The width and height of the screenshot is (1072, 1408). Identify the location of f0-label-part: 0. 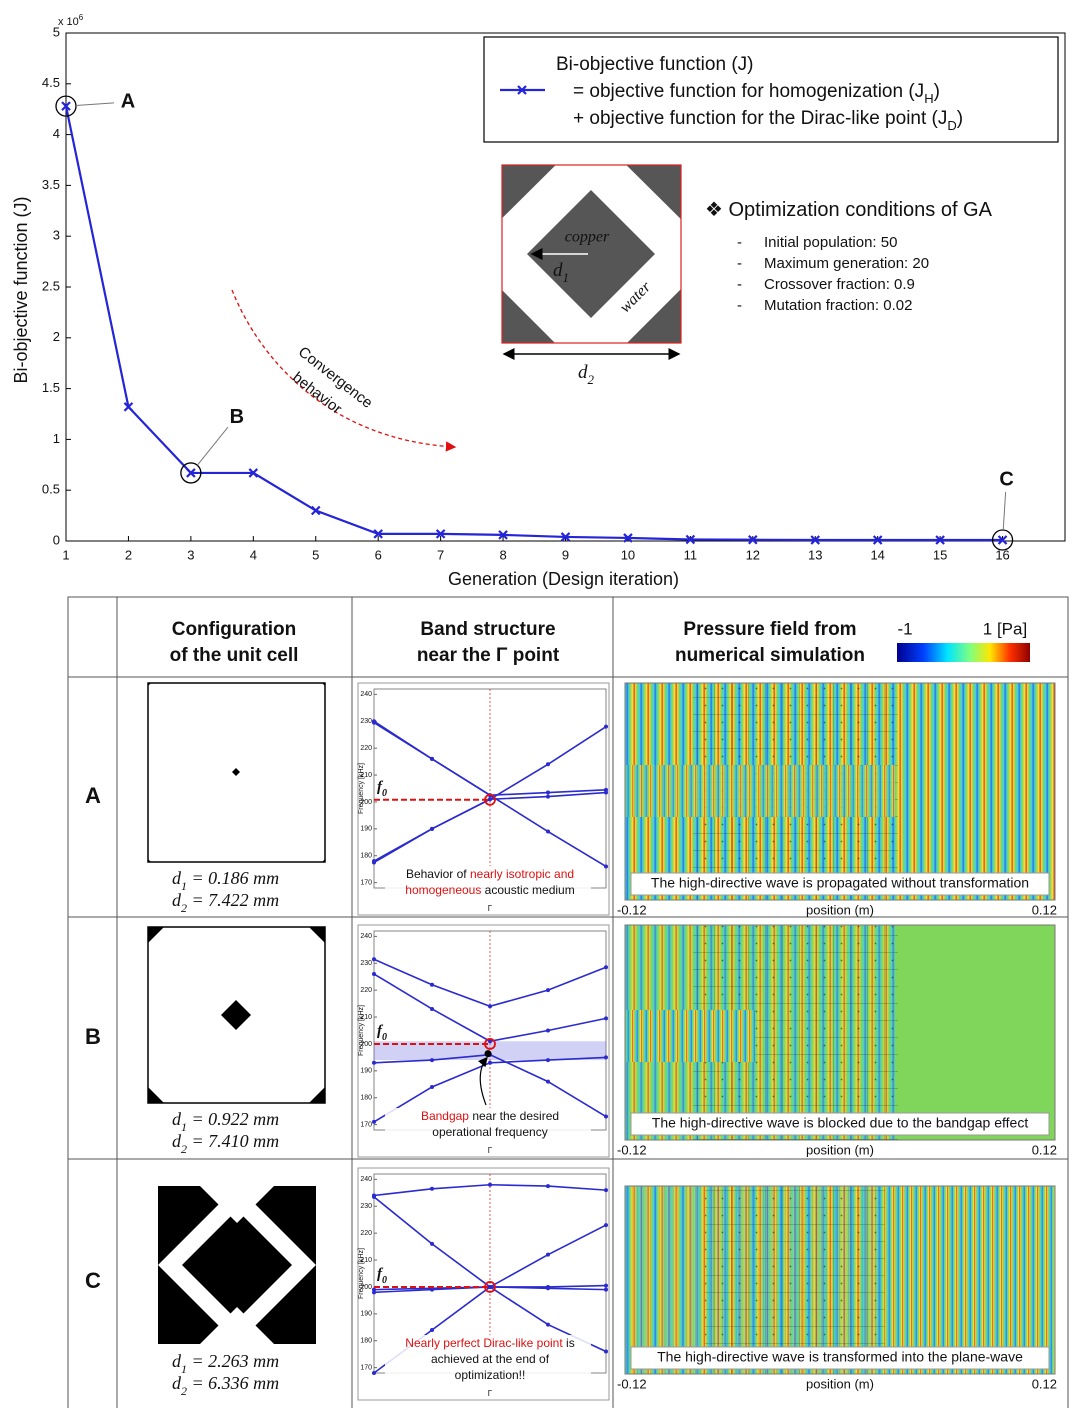
(384, 1280).